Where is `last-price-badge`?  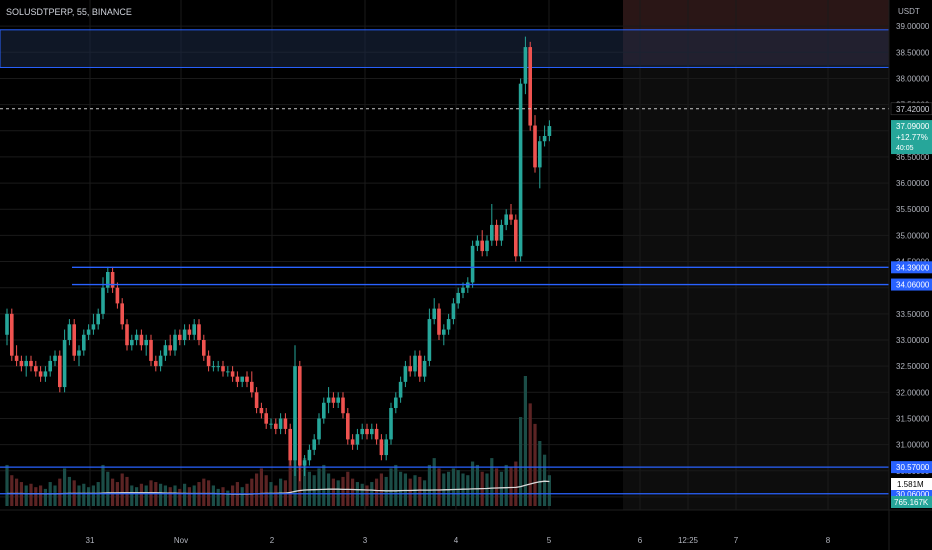
last-price-badge is located at coordinates (911, 137).